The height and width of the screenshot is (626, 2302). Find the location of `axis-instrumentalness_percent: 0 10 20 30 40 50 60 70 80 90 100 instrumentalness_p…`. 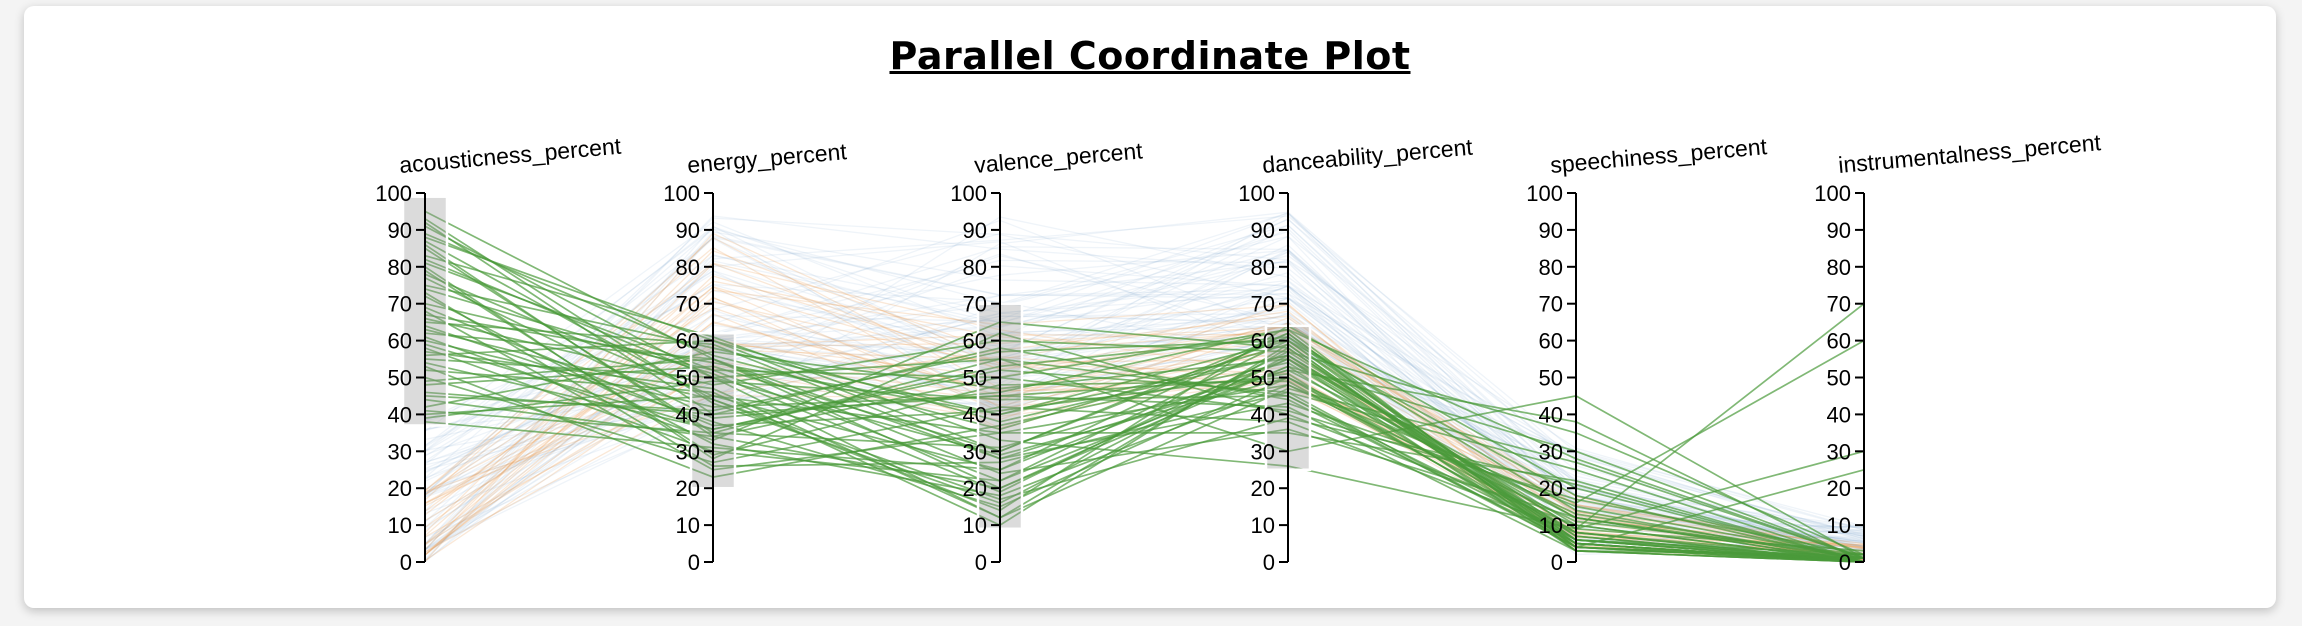

axis-instrumentalness_percent: 0 10 20 30 40 50 60 70 80 90 100 instrumentalness_p… is located at coordinates (1958, 352).